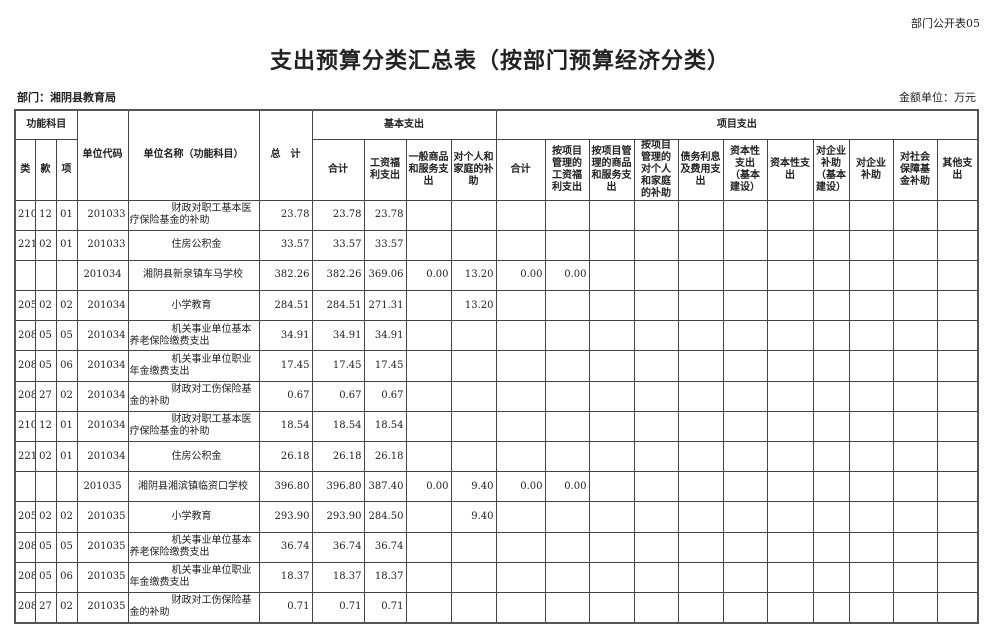  I want to click on cell-project-wage: 0.00, so click(567, 487).